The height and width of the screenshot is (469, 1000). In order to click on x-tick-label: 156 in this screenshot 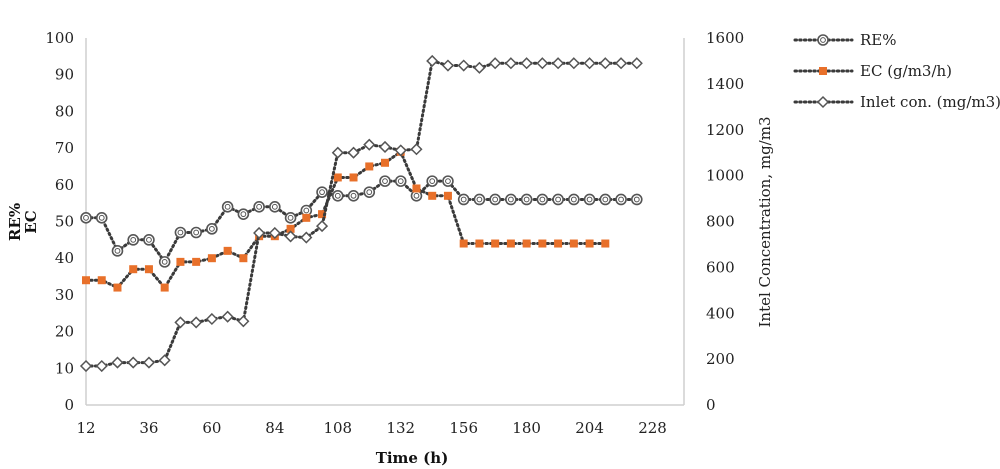, I will do `click(463, 428)`.